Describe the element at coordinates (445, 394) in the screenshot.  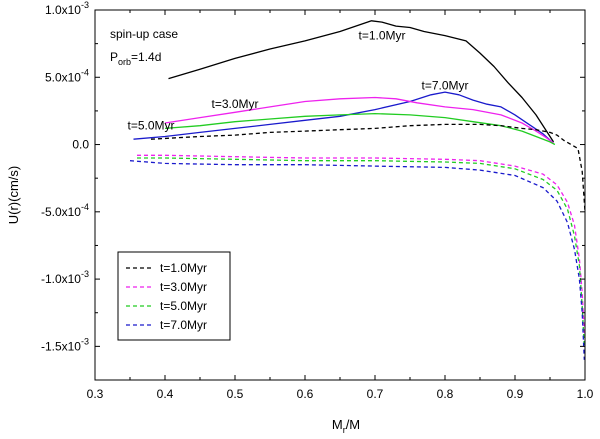
I see `x-tick-label: 0.8` at that location.